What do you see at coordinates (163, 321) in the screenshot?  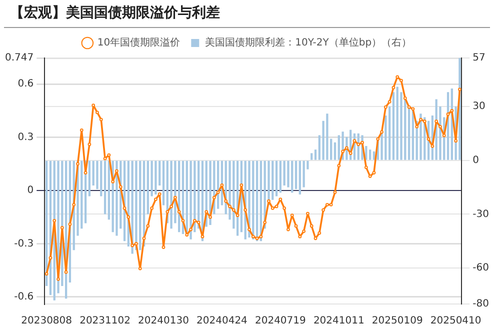 I see `x-tick-label: 20240130` at bounding box center [163, 321].